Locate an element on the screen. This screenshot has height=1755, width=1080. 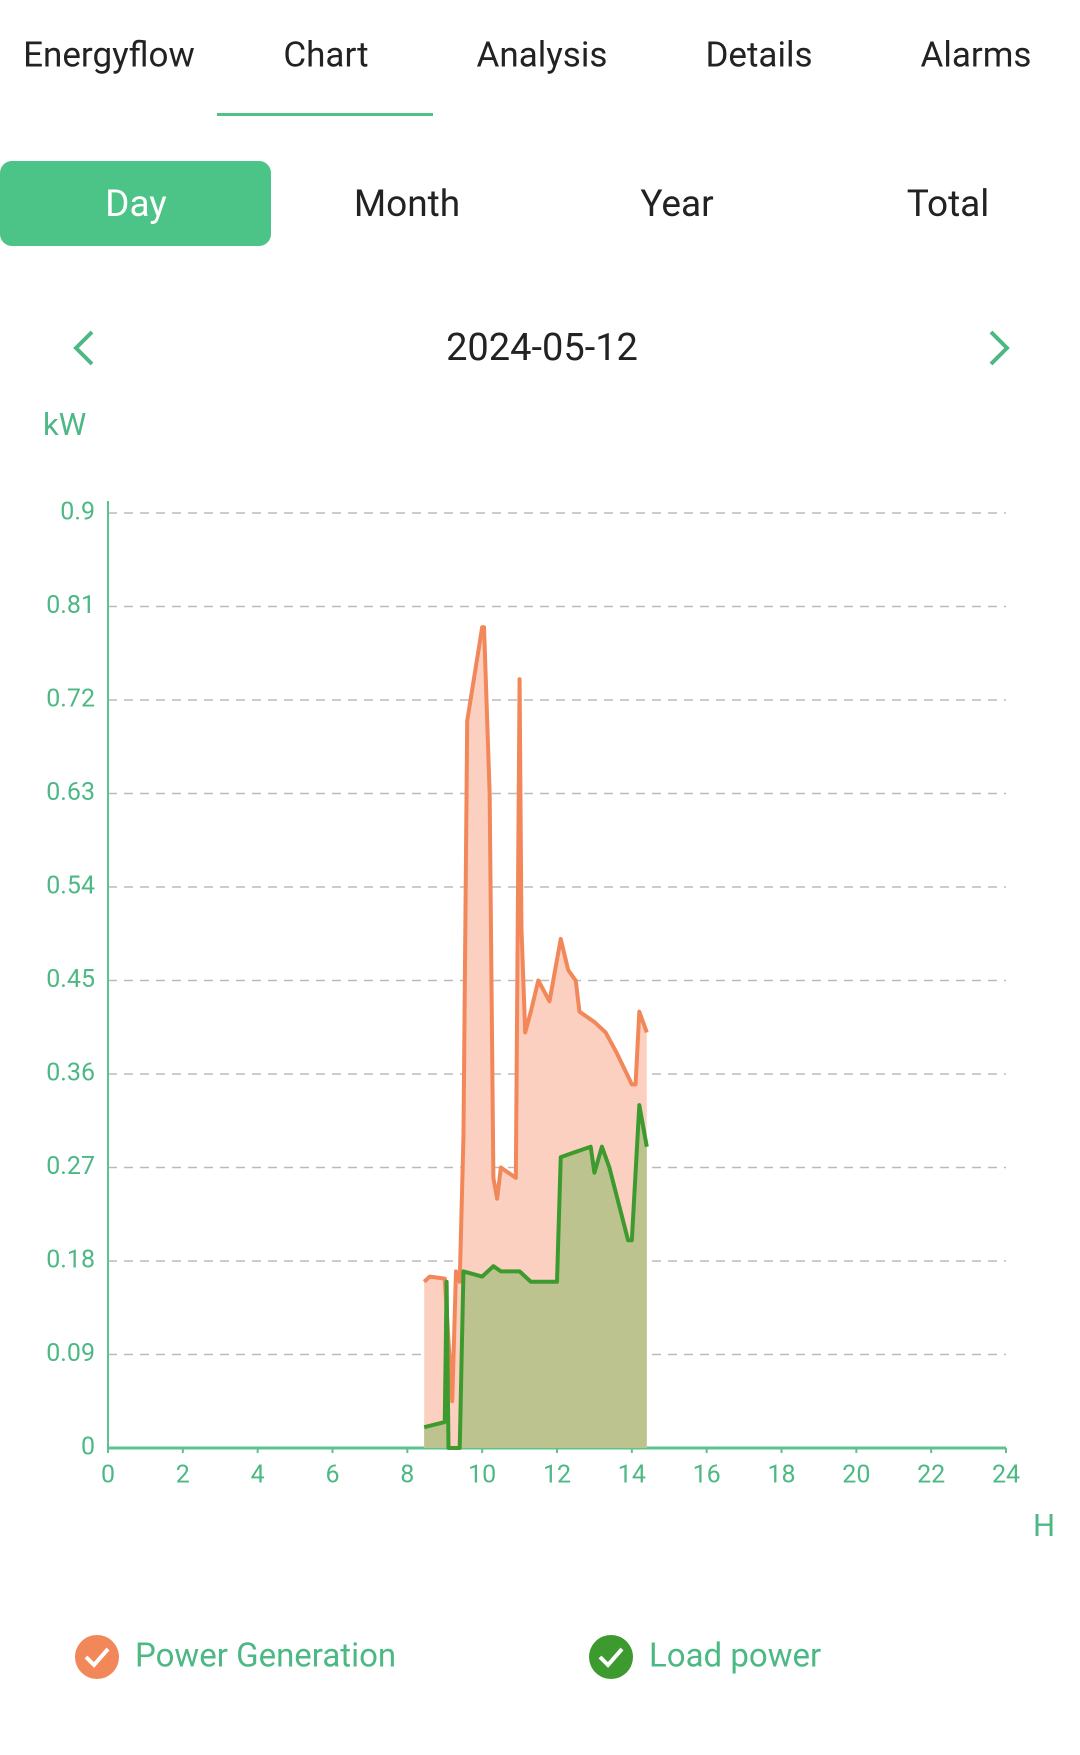
date: 2024-05-12 is located at coordinates (542, 348).